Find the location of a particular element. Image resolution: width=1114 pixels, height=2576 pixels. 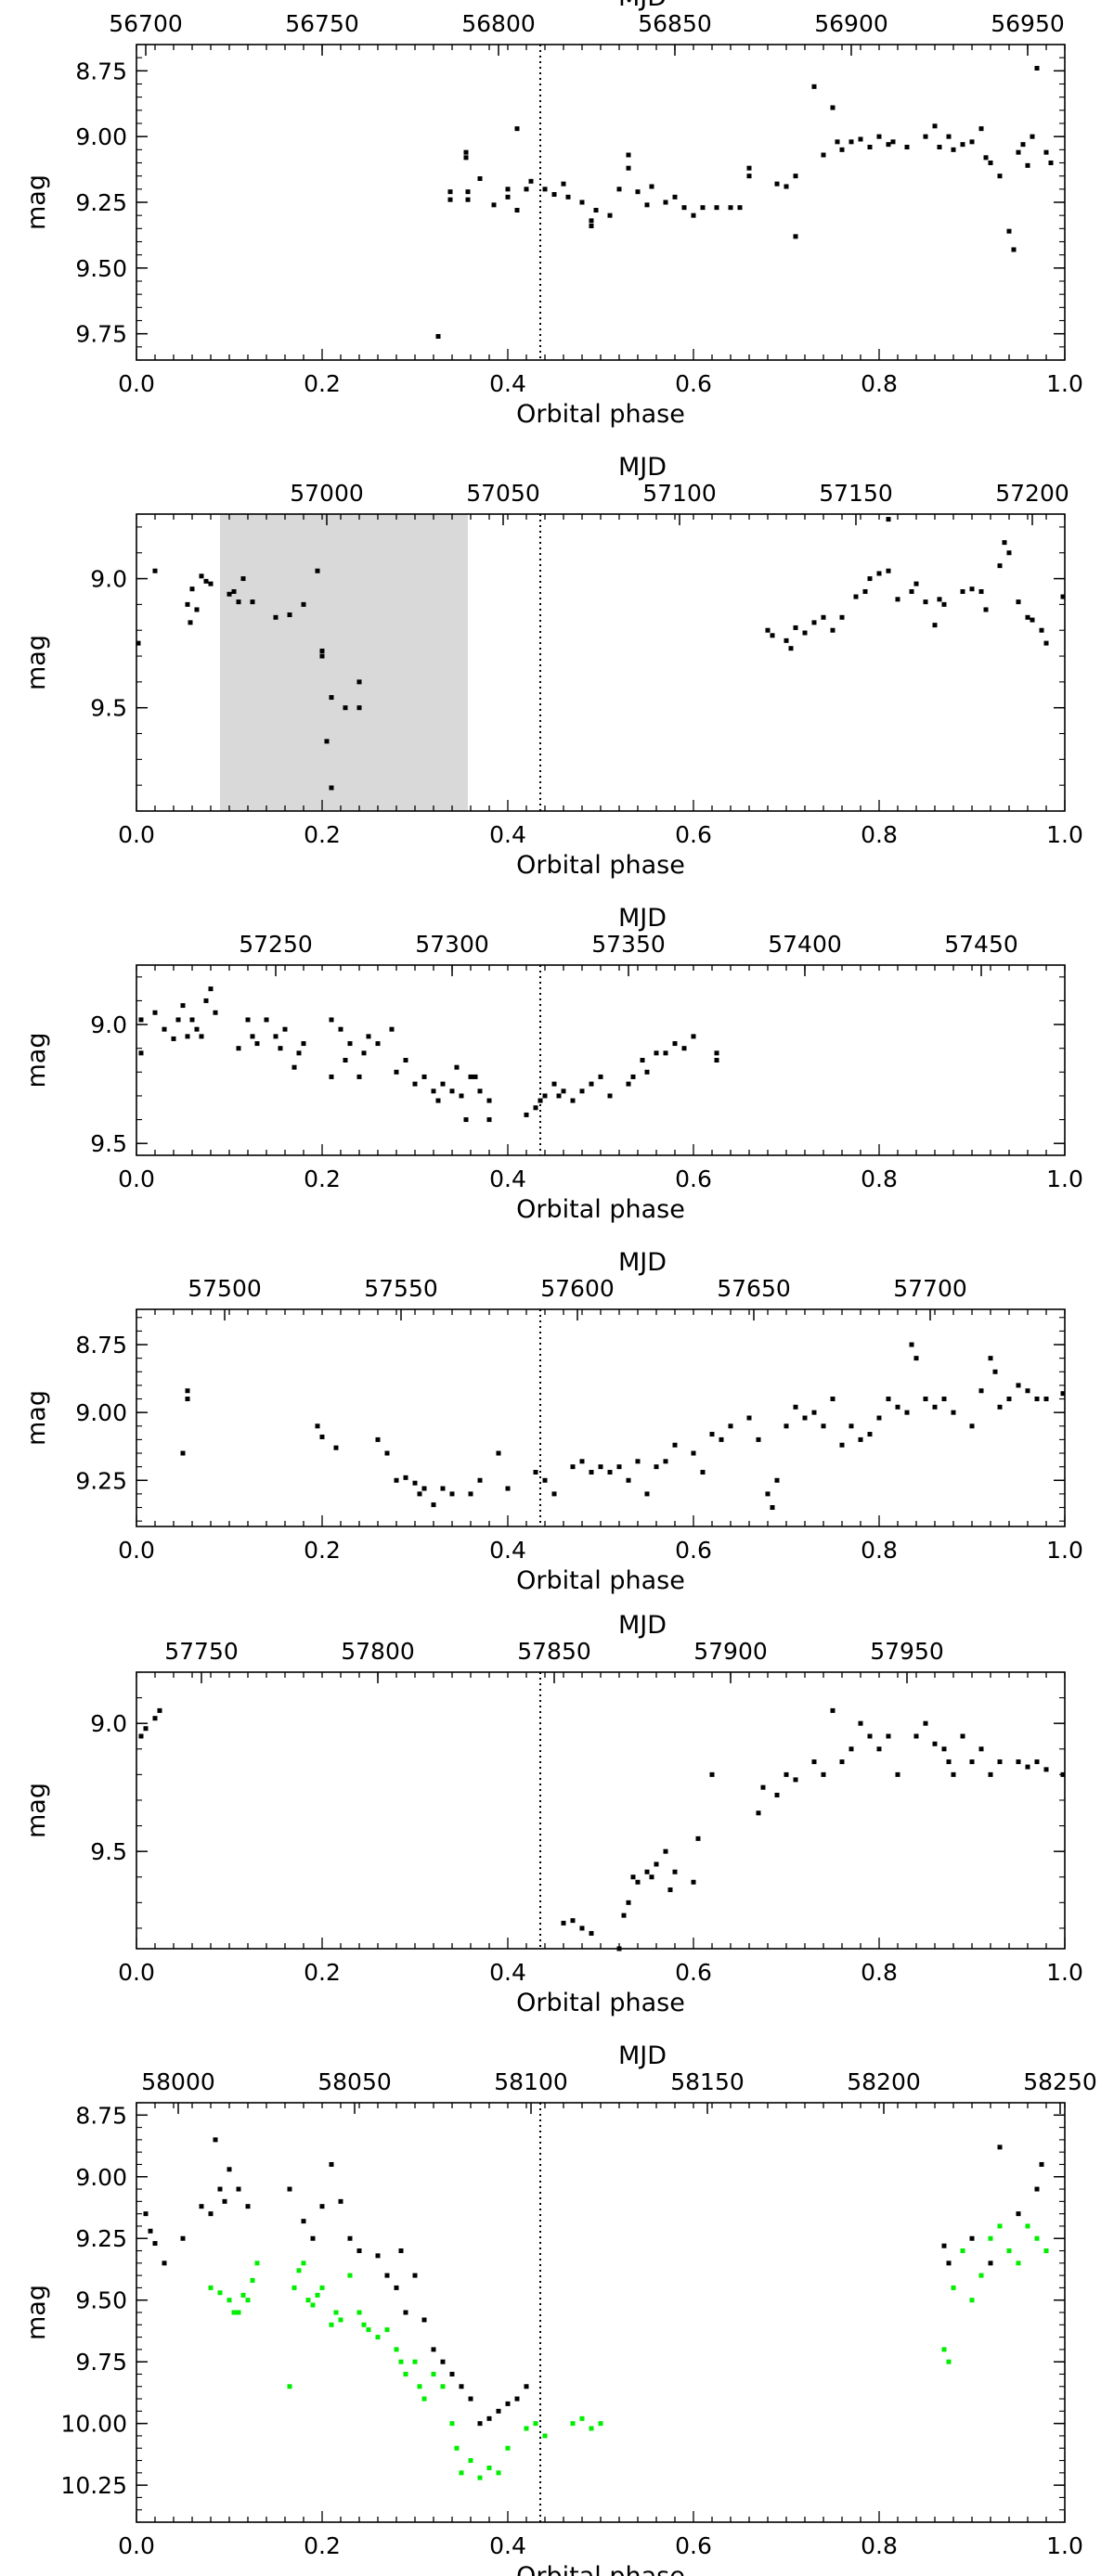

x-axis-label: Orbital phase is located at coordinates (600, 2569).